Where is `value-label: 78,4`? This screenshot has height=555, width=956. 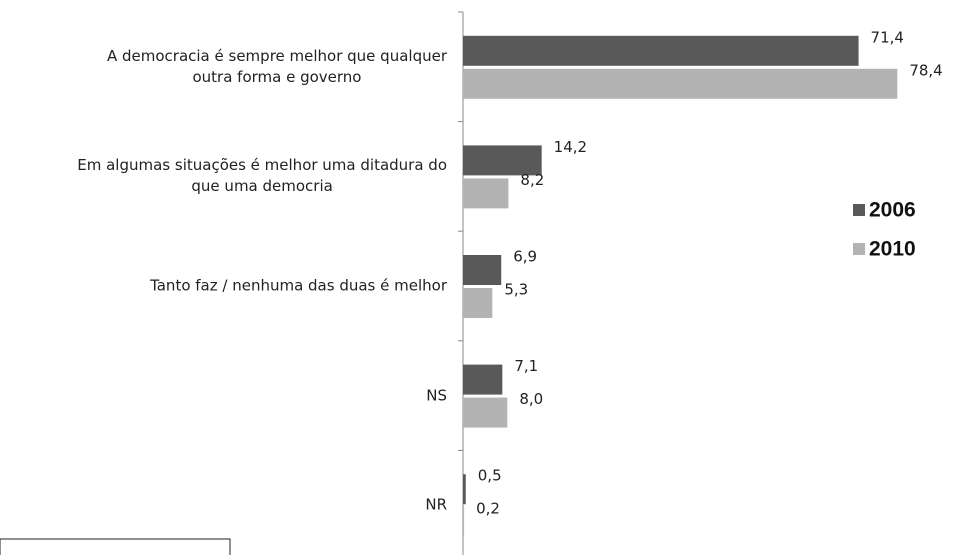 value-label: 78,4 is located at coordinates (925, 70).